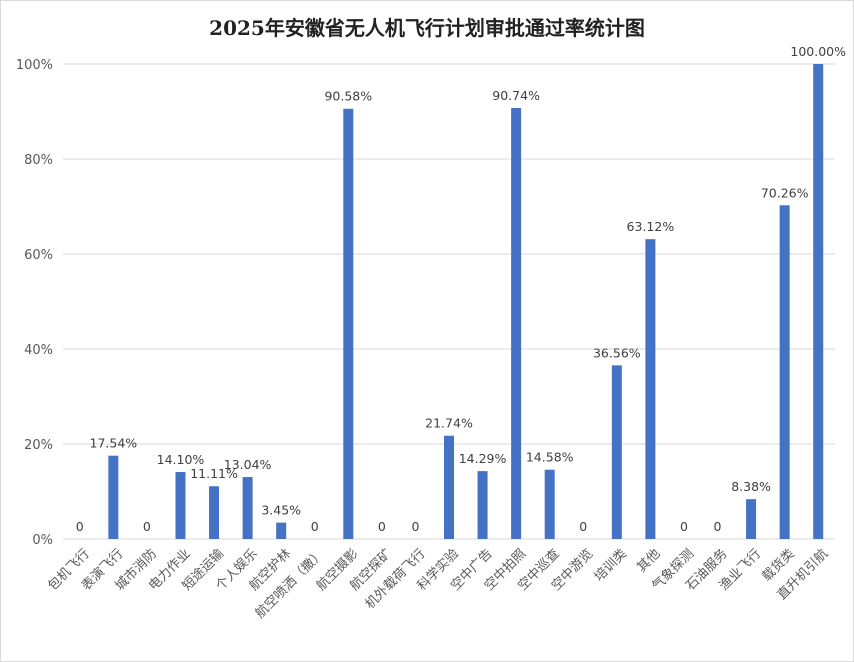 The width and height of the screenshot is (854, 662). Describe the element at coordinates (648, 560) in the screenshot. I see `x-tick-label: 其他` at that location.